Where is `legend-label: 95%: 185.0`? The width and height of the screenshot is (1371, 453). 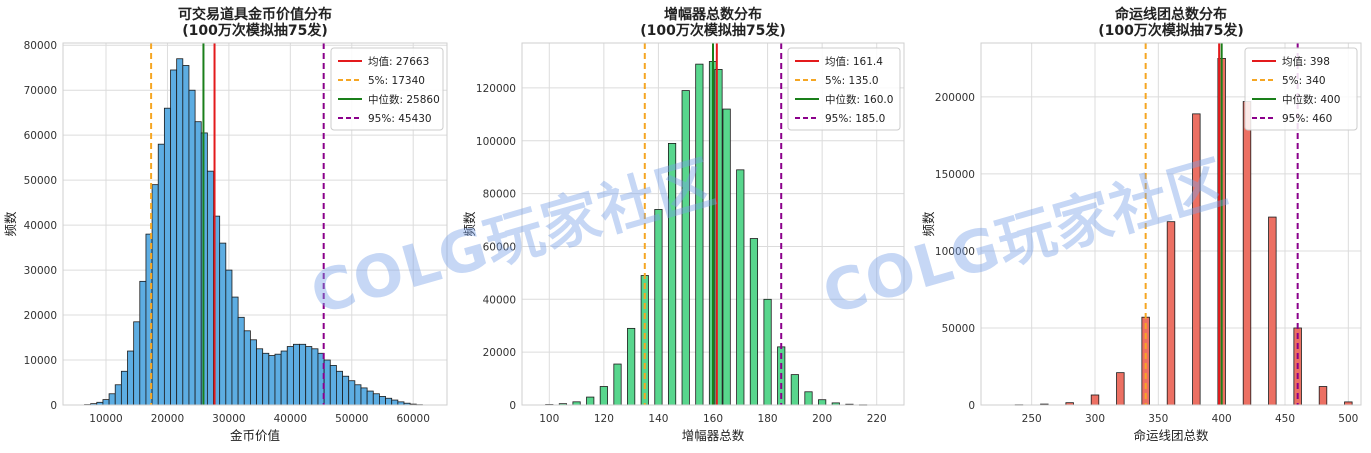
legend-label: 95%: 185.0 is located at coordinates (855, 119).